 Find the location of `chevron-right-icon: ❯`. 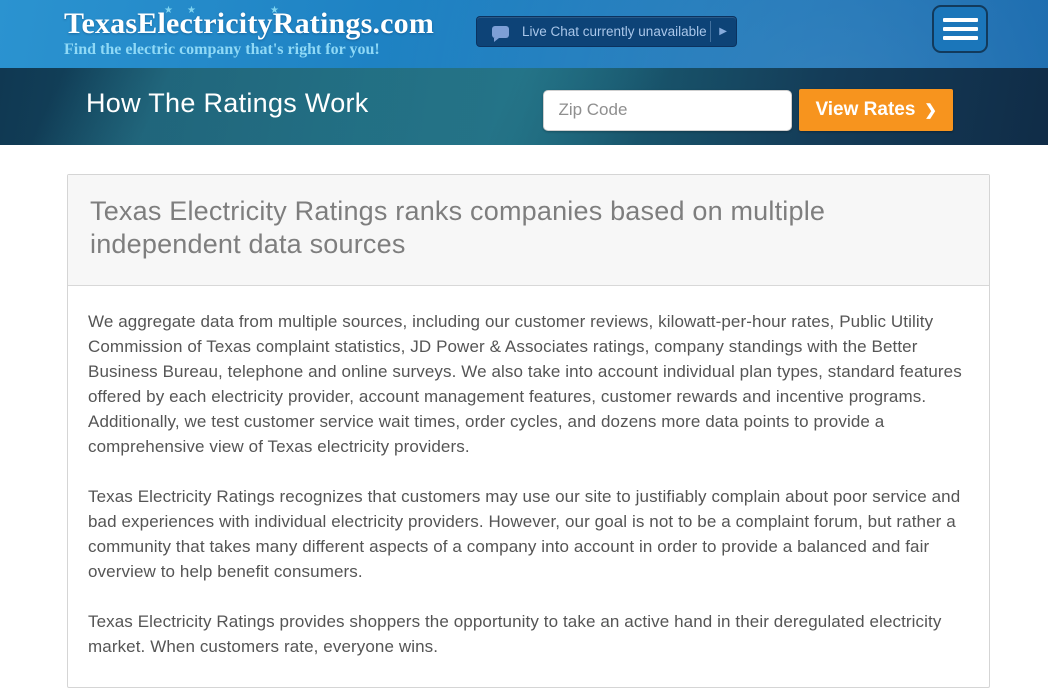

chevron-right-icon: ❯ is located at coordinates (930, 110).